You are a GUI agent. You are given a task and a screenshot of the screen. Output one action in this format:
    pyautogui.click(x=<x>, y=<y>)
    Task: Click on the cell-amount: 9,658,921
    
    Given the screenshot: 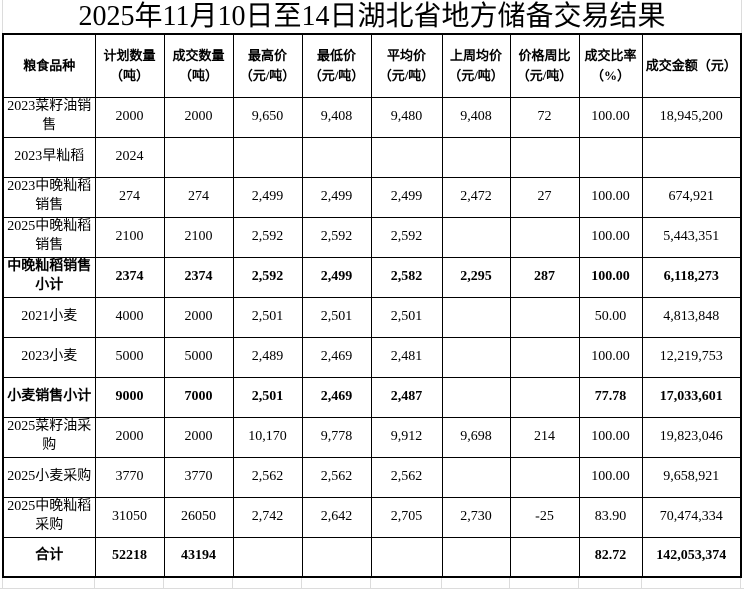 What is the action you would take?
    pyautogui.click(x=691, y=477)
    